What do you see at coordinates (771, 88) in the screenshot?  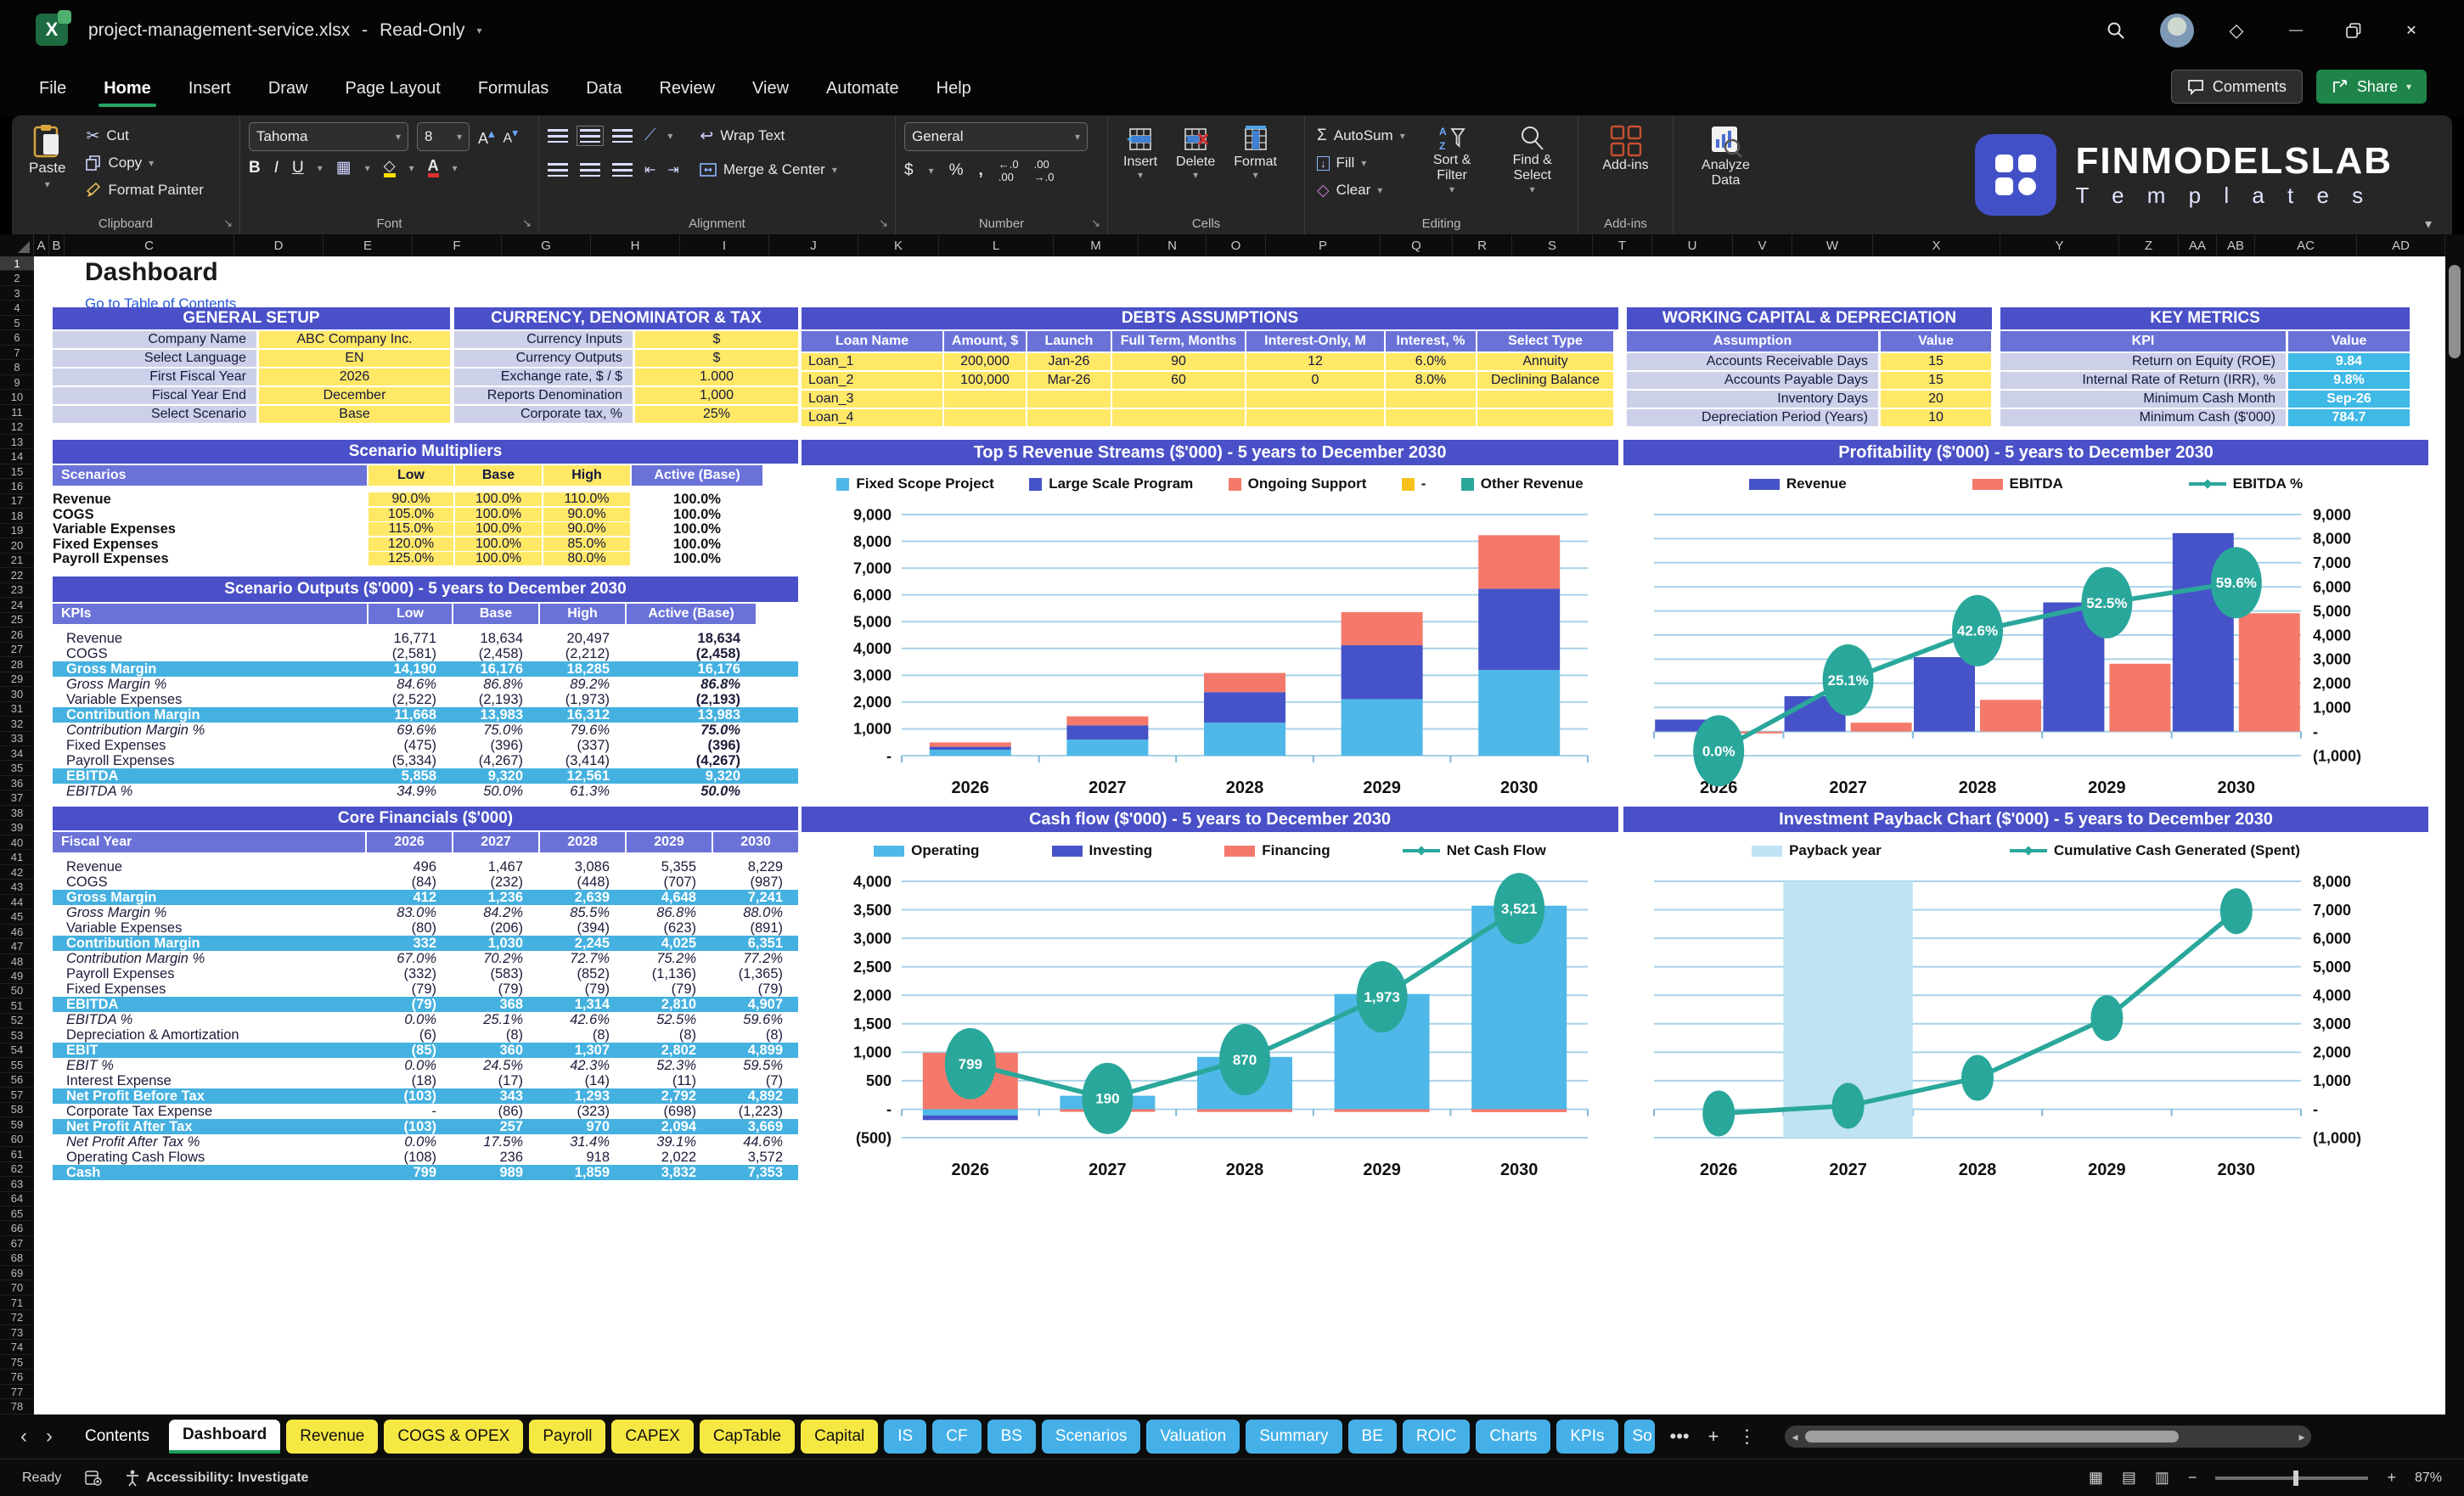 I see `ribbon-tab-view: View` at bounding box center [771, 88].